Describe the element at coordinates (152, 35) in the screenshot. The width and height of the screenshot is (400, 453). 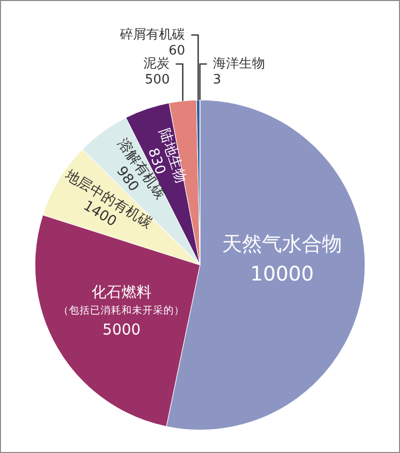
I see `slice-label: 碎屑有机碳` at that location.